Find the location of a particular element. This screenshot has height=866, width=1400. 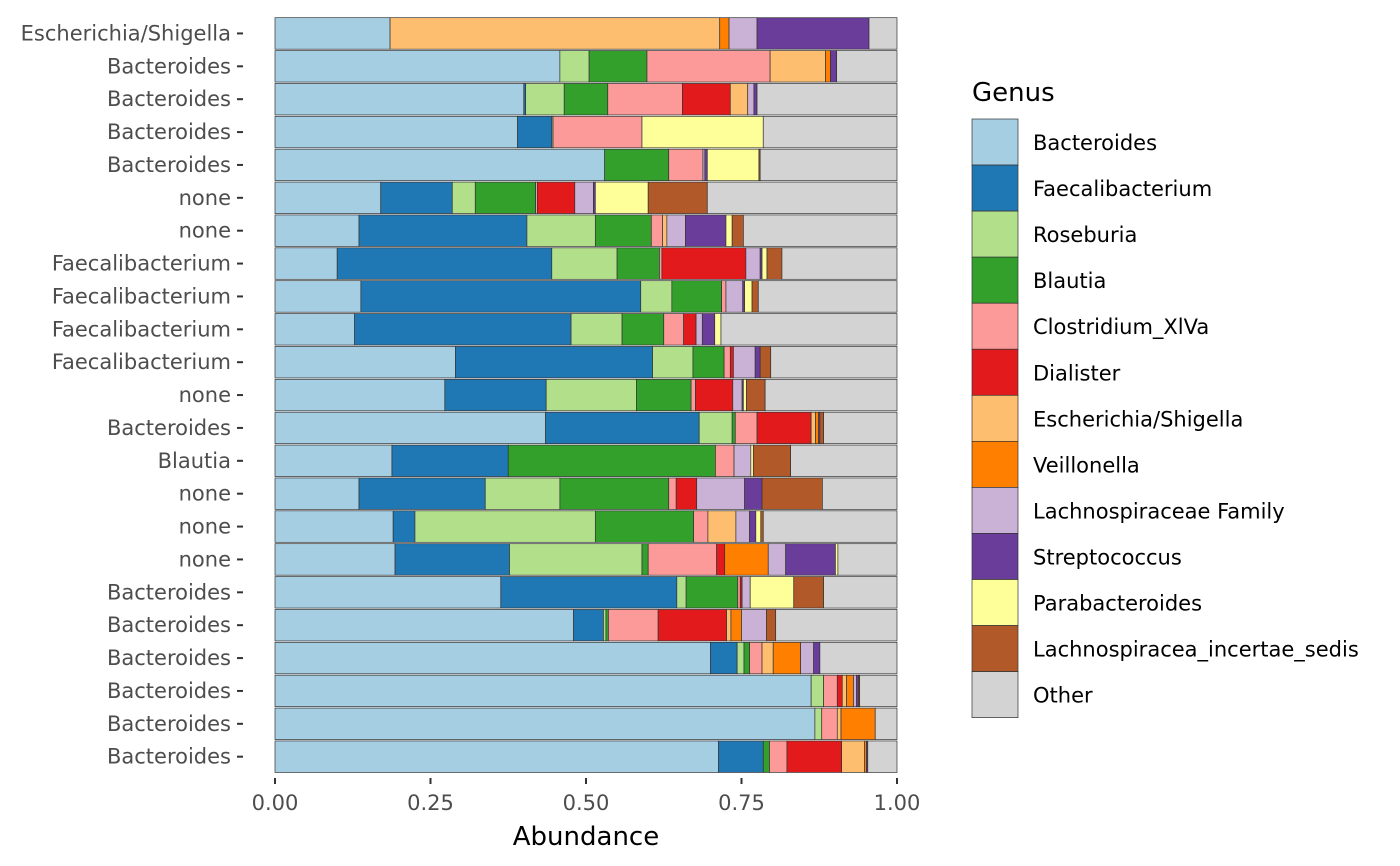

legend-item-faecalibacterium: Faecalibacterium is located at coordinates (1091, 188).